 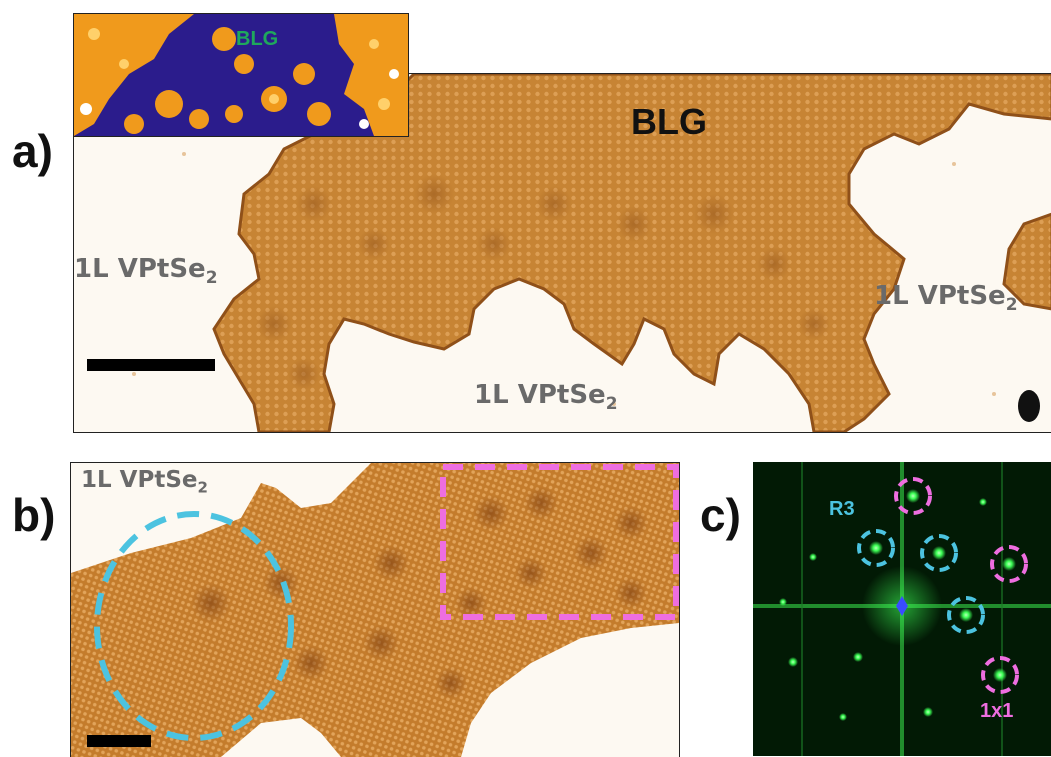 What do you see at coordinates (669, 121) in the screenshot?
I see `region-label-blg: BLG` at bounding box center [669, 121].